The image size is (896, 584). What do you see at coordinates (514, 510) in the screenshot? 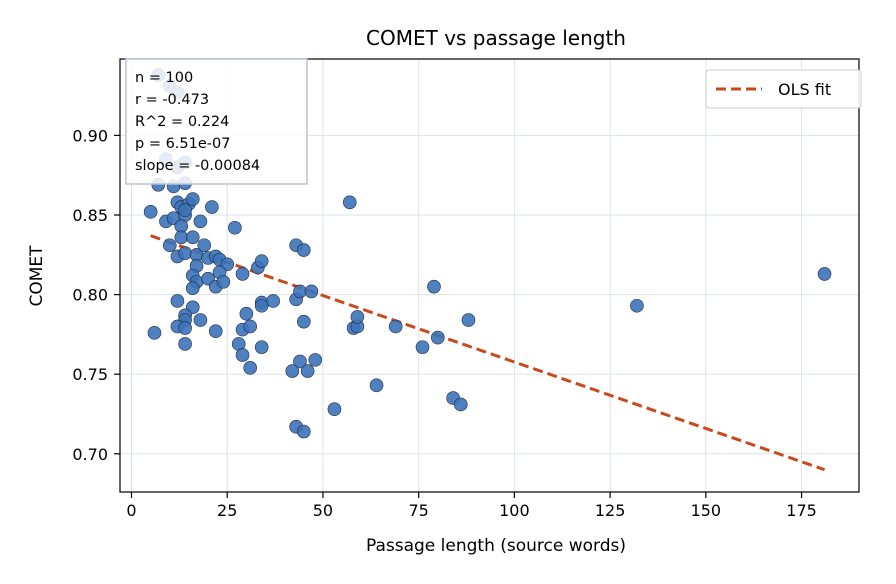
I see `x-tick-label: 100` at bounding box center [514, 510].